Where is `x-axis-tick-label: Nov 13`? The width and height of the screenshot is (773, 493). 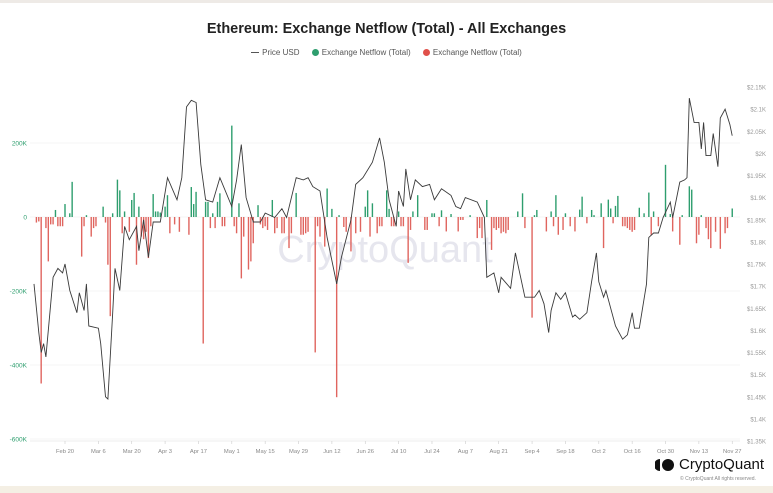 x-axis-tick-label: Nov 13 is located at coordinates (699, 452).